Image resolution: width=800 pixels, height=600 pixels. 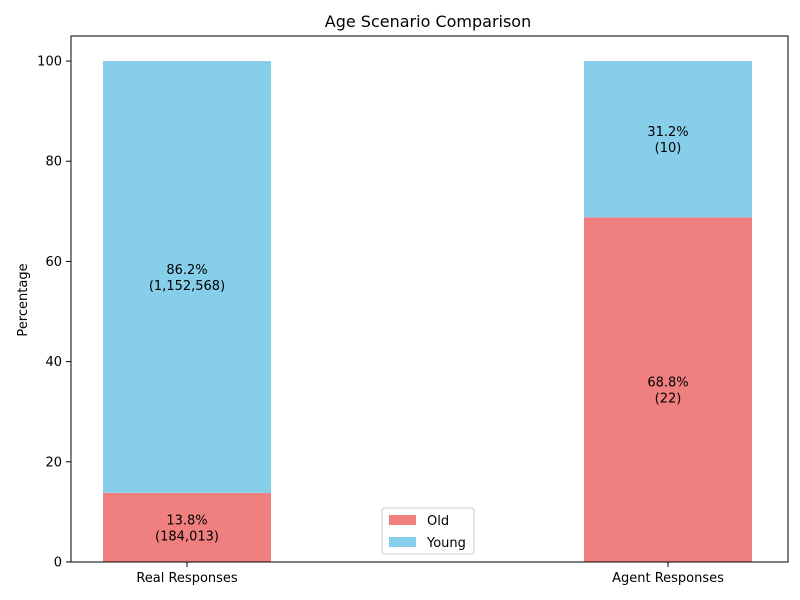 What do you see at coordinates (438, 521) in the screenshot?
I see `legend-label-old: Old` at bounding box center [438, 521].